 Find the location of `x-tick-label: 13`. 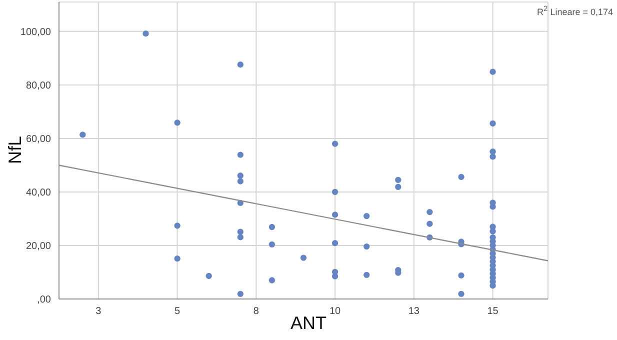

x-tick-label: 13 is located at coordinates (414, 312).